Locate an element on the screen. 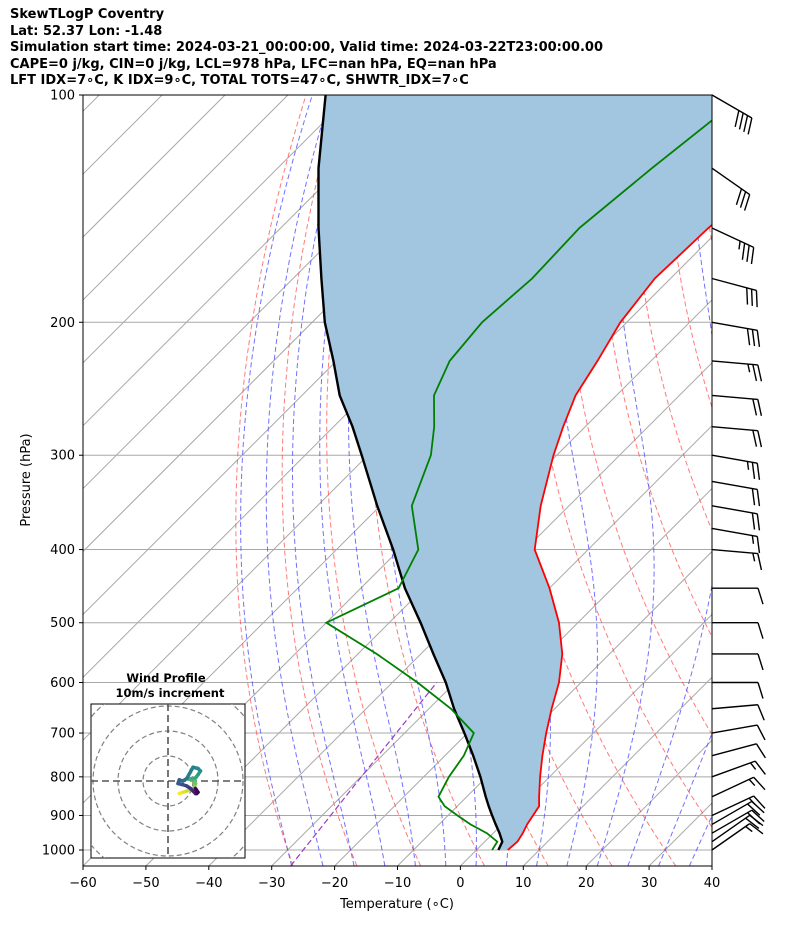 This screenshot has height=937, width=794. y-tick-label: 600 is located at coordinates (62, 683).